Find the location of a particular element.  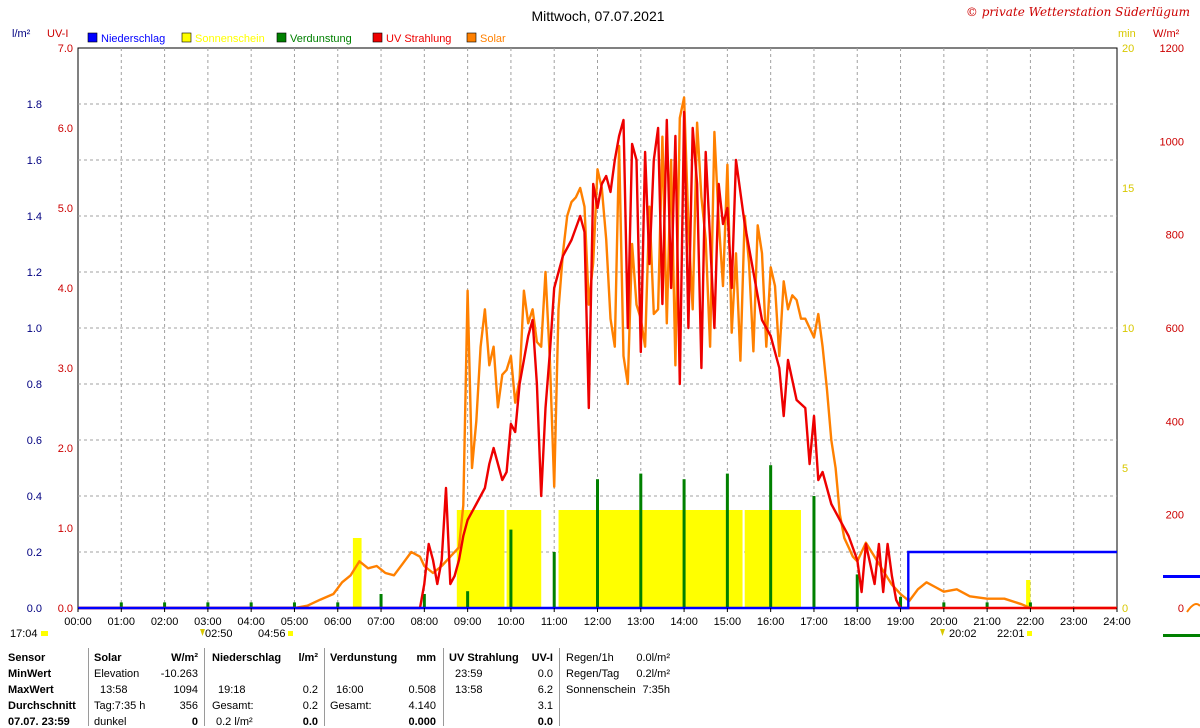

evap-unit: mm is located at coordinates (426, 658).